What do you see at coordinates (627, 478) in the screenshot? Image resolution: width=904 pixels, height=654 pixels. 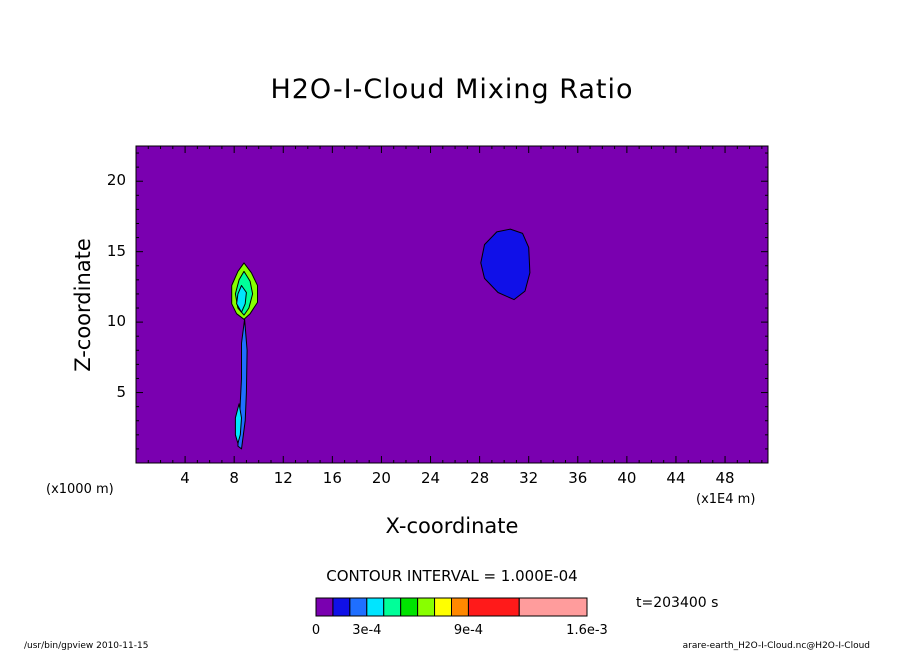 I see `x-tick-label: 40` at bounding box center [627, 478].